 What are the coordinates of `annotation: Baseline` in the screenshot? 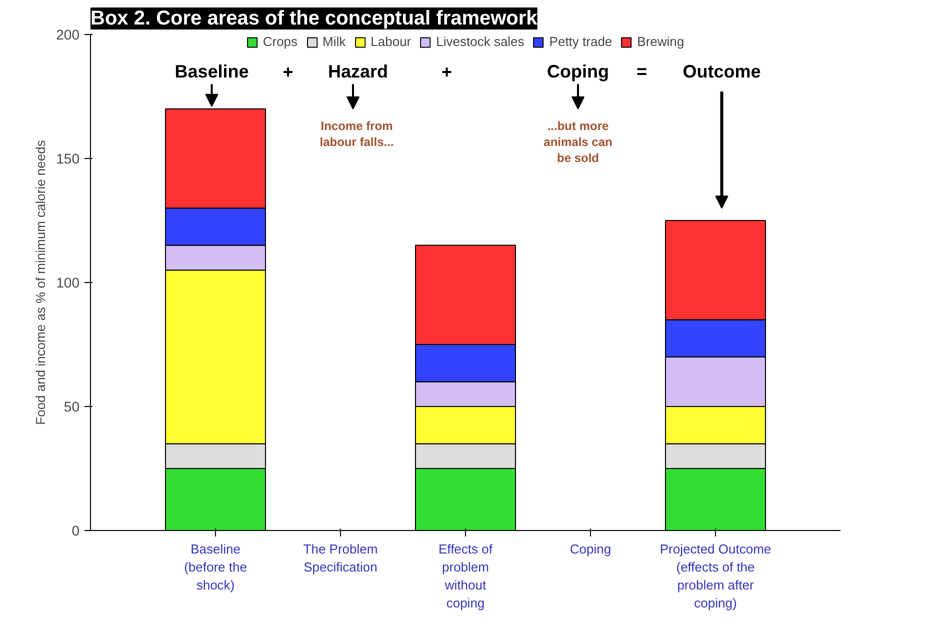 It's located at (211, 72).